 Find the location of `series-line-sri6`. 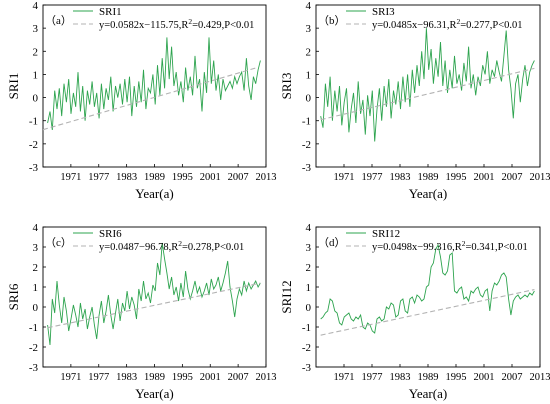

series-line-sri6 is located at coordinates (154, 294).